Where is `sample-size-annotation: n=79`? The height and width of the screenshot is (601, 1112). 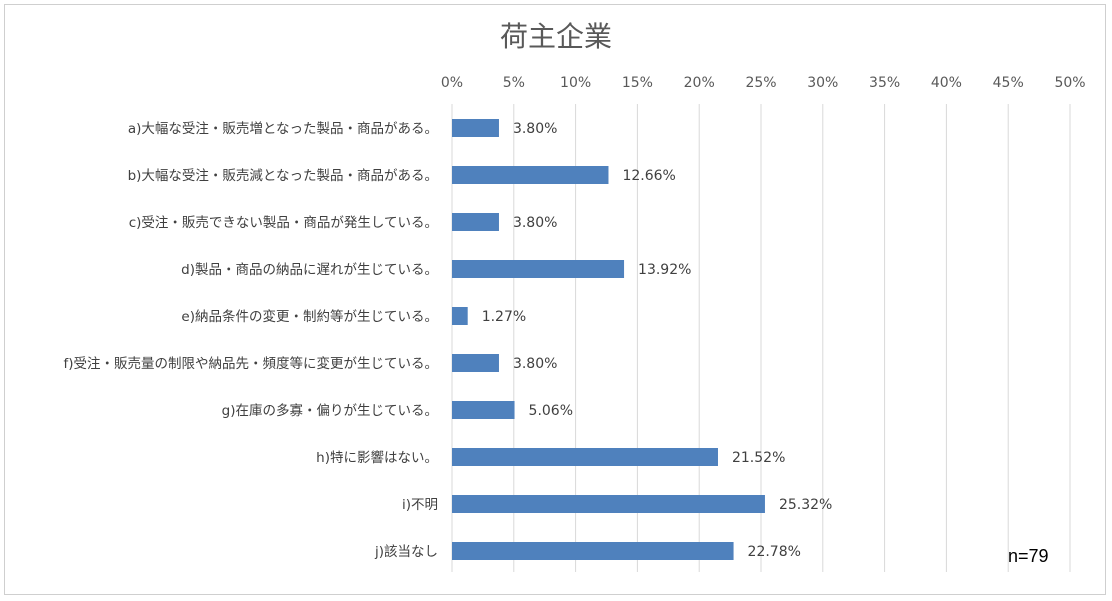
sample-size-annotation: n=79 is located at coordinates (1028, 556).